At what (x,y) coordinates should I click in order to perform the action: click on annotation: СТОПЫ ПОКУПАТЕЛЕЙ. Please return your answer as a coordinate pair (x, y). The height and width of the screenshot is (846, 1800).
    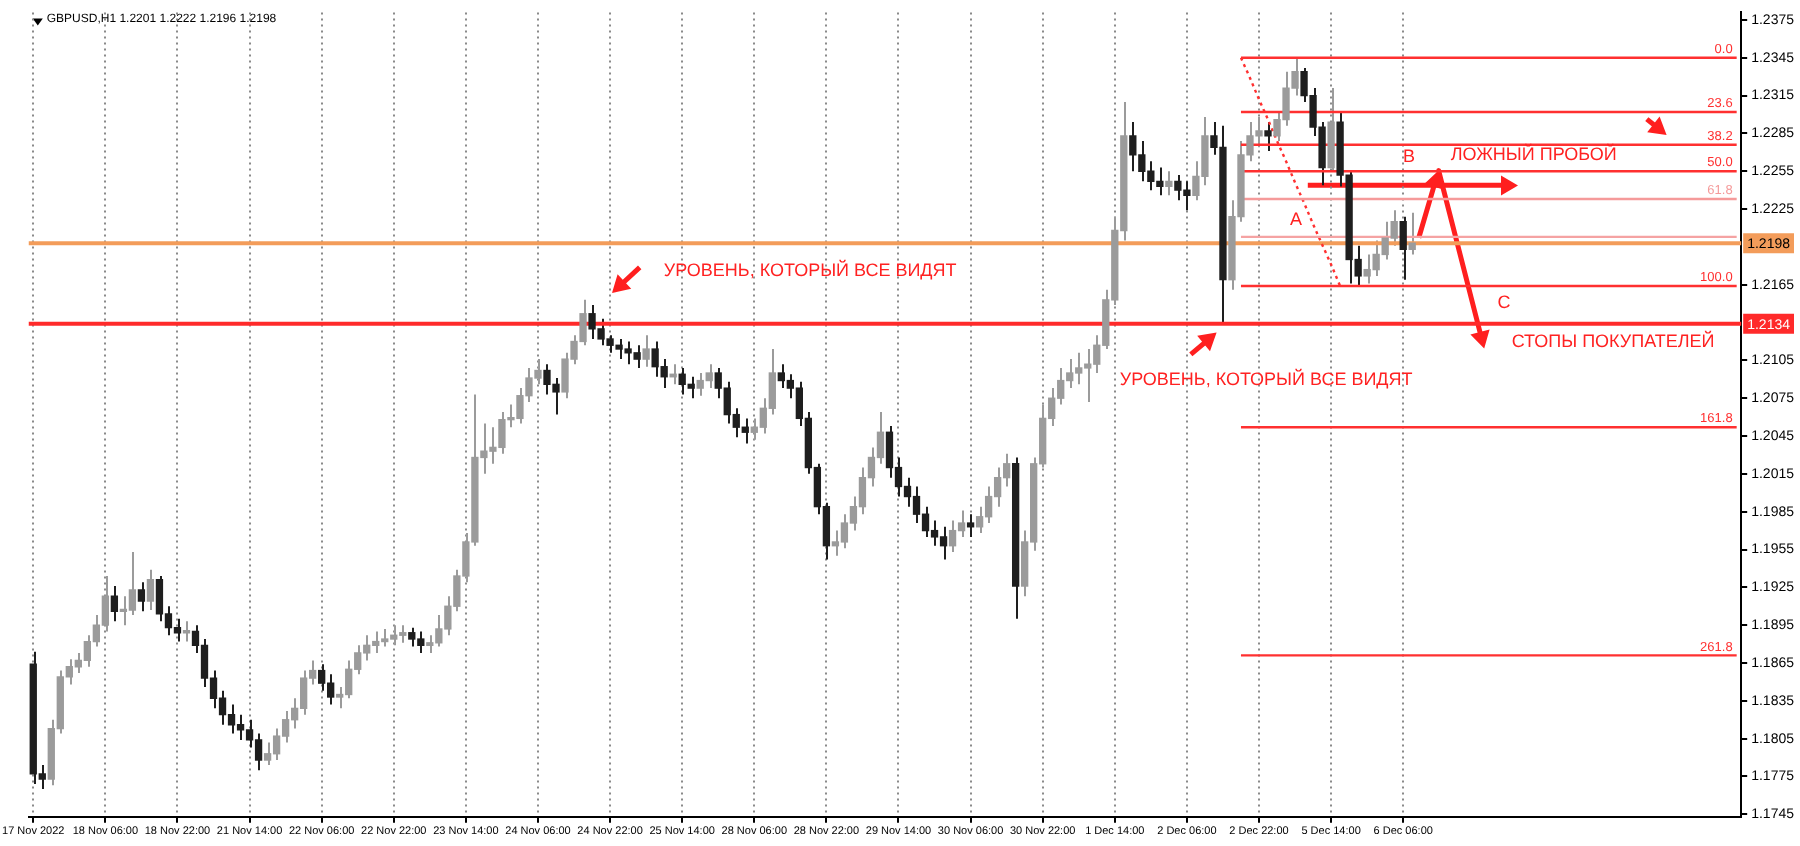
    Looking at the image, I should click on (1613, 340).